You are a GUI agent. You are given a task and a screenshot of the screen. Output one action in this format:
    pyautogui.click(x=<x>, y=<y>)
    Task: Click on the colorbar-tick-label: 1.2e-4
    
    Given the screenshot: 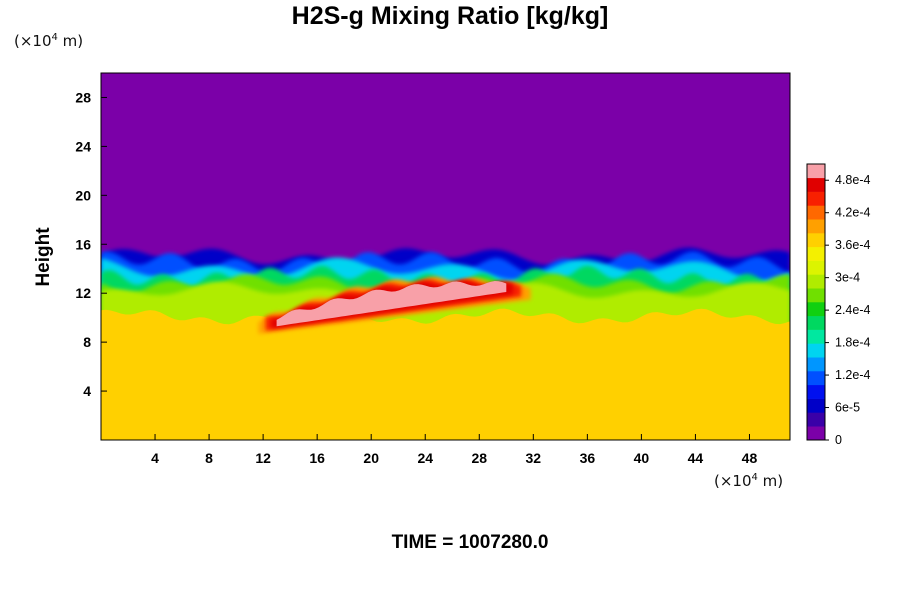 What is the action you would take?
    pyautogui.click(x=852, y=375)
    